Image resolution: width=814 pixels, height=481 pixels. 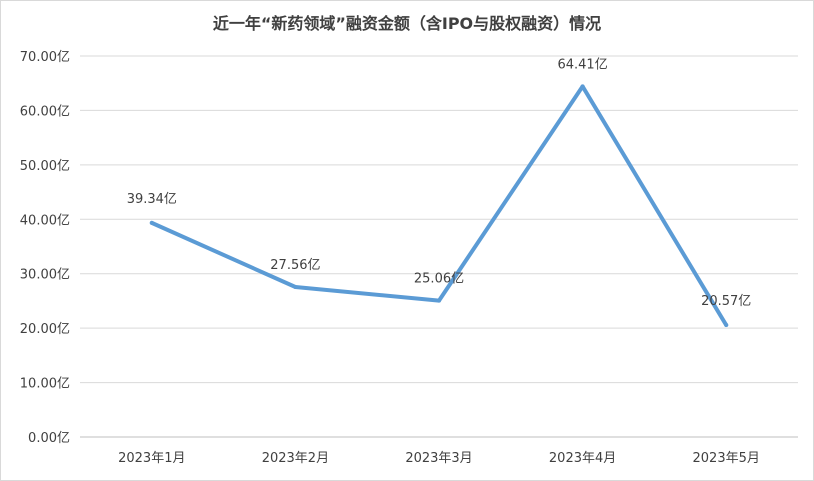 I want to click on y-tick-label: 50.00亿, so click(x=45, y=166).